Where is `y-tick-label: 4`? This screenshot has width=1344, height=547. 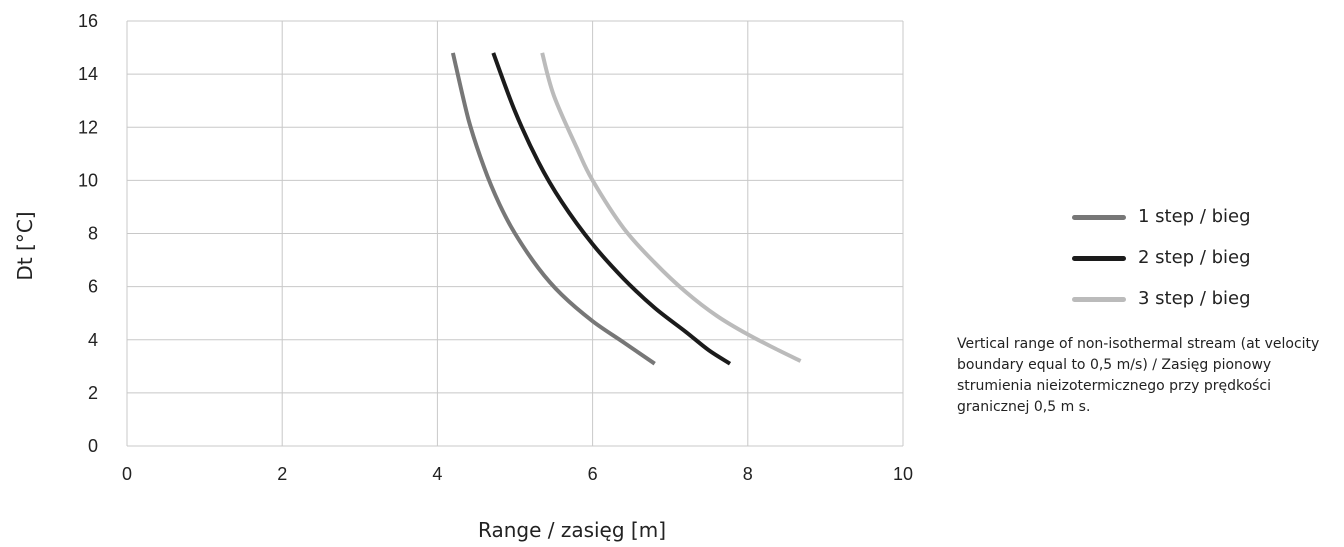 y-tick-label: 4 is located at coordinates (93, 340).